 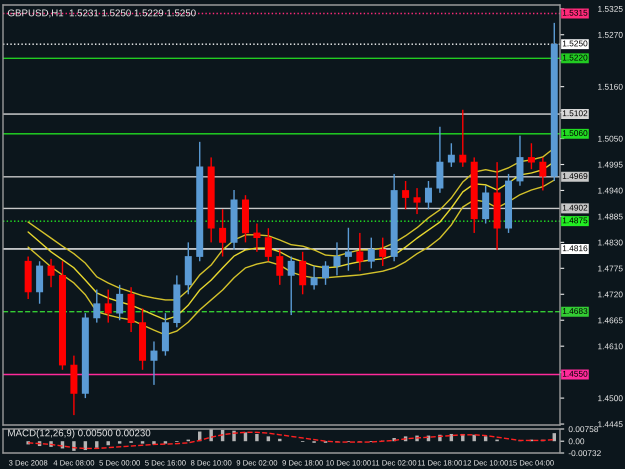 I want to click on y-tick-label: 1.4940, so click(x=610, y=191).